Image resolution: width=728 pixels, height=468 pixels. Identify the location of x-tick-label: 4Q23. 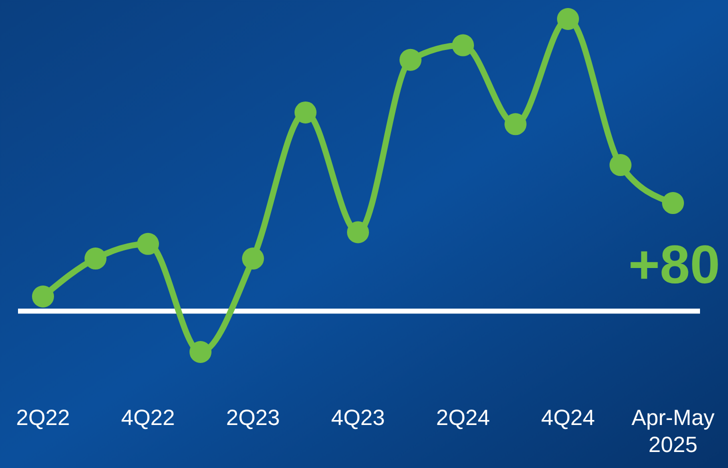
(358, 417).